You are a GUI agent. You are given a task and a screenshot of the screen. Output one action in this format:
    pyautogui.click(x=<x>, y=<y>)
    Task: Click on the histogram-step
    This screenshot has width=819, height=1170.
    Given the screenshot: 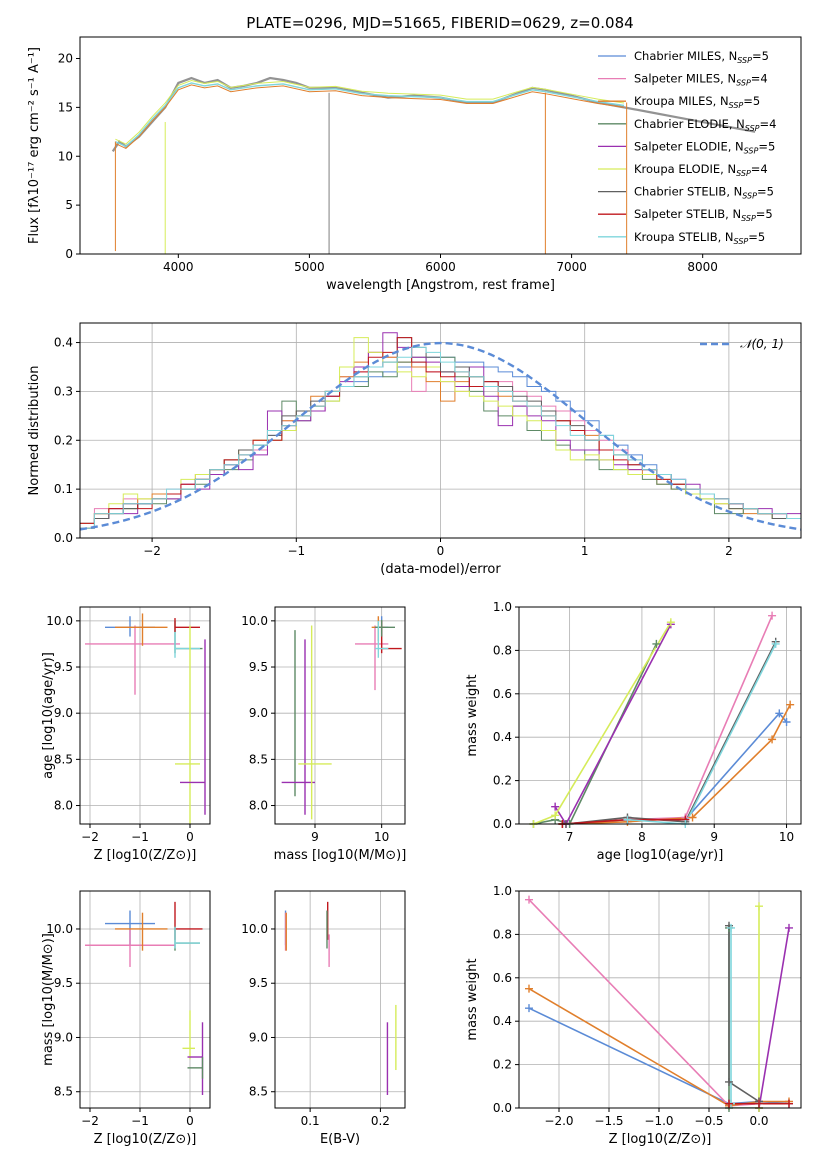 What is the action you would take?
    pyautogui.click(x=440, y=437)
    